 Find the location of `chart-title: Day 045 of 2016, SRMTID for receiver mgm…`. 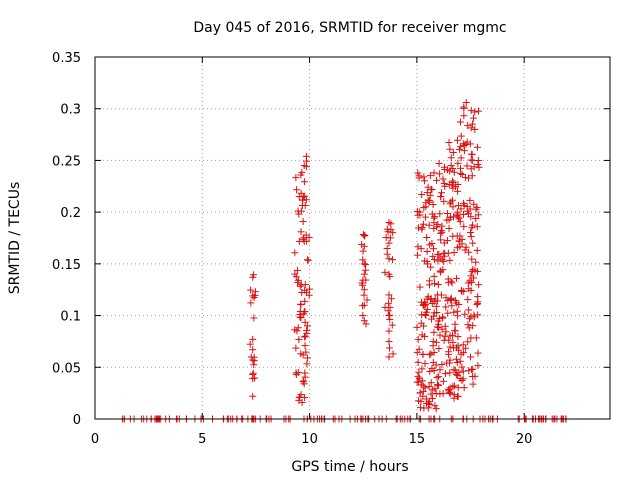

chart-title: Day 045 of 2016, SRMTID for receiver mgm… is located at coordinates (349, 28).